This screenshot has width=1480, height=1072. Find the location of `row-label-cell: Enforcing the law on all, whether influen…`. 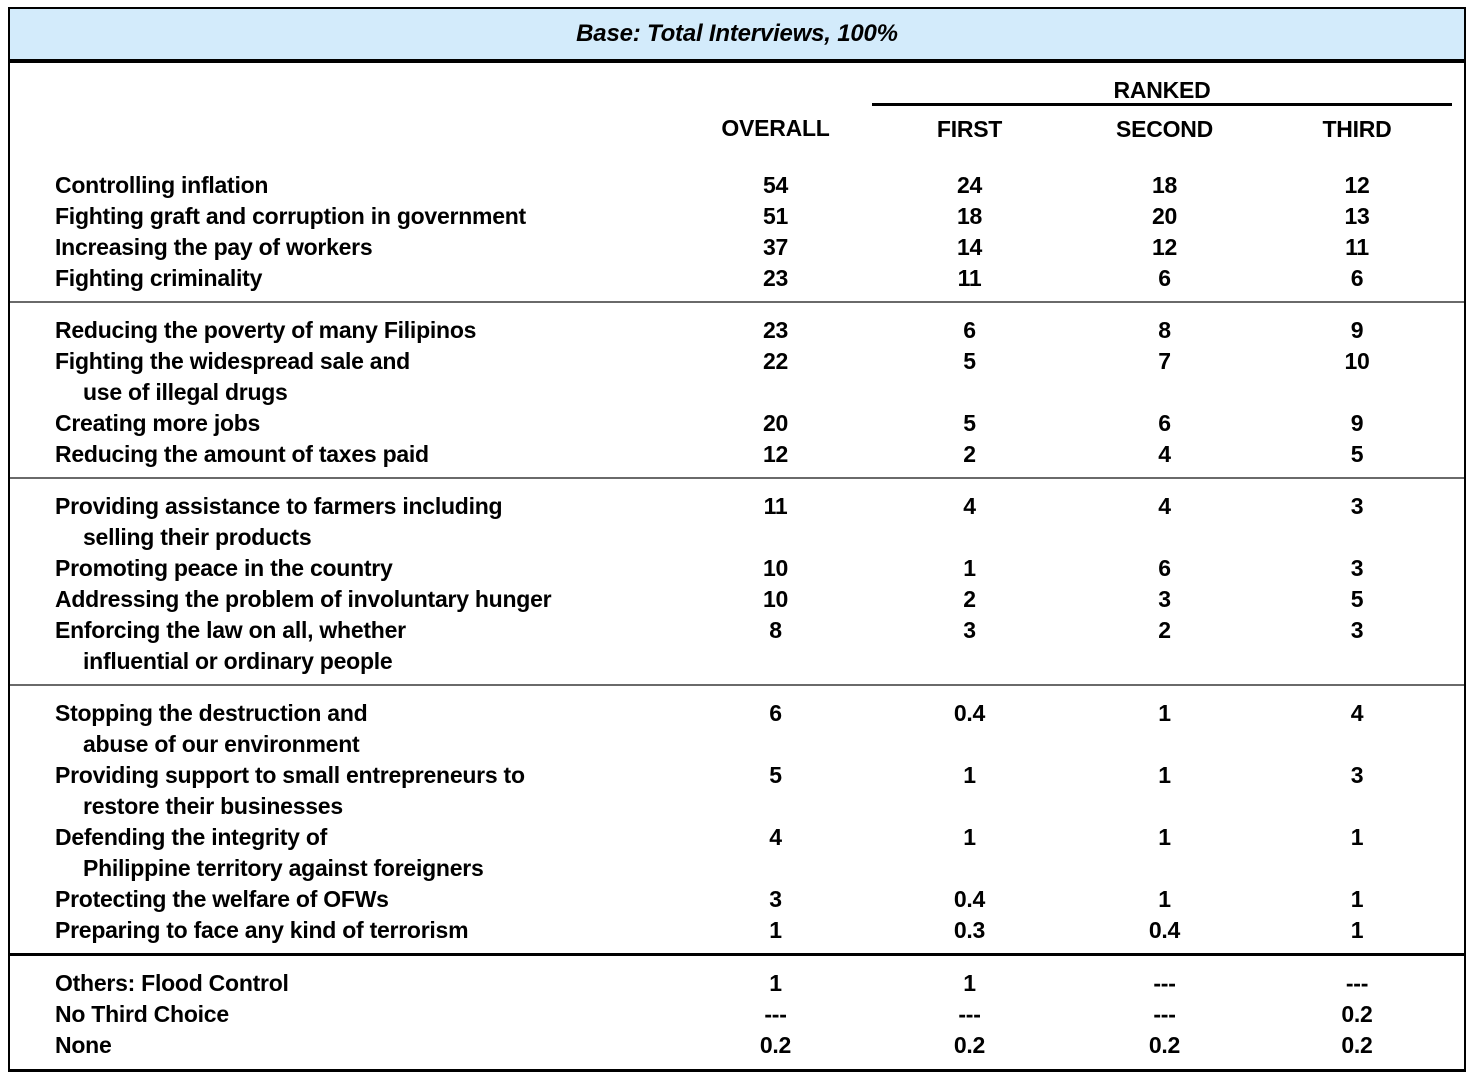

row-label-cell: Enforcing the law on all, whether influen… is located at coordinates (344, 650).